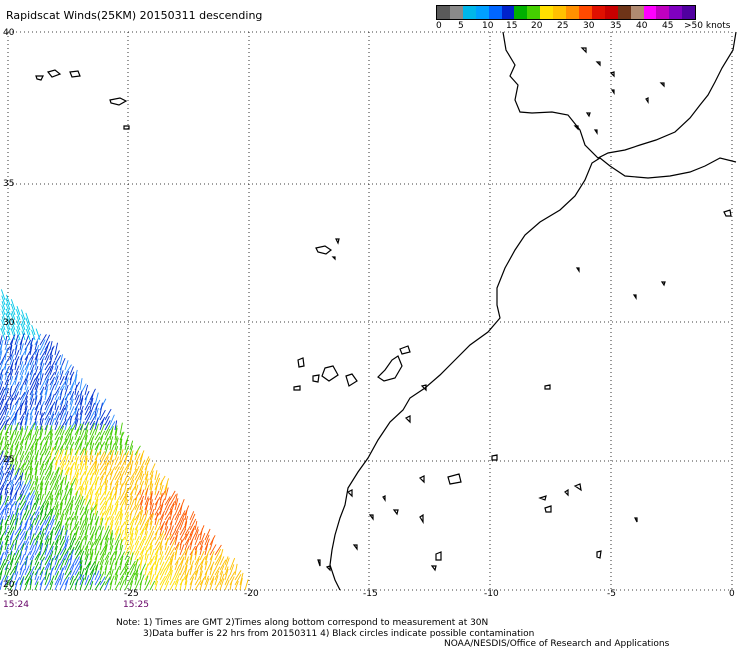 Image resolution: width=740 pixels, height=650 pixels. I want to click on canary-islands, so click(352, 368).